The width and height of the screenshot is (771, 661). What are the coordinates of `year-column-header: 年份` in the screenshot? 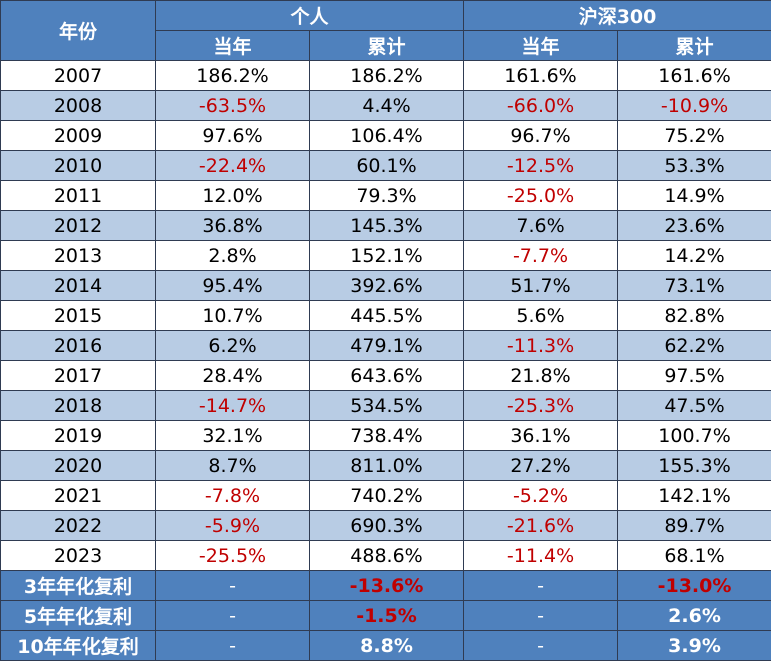 It's located at (78, 30).